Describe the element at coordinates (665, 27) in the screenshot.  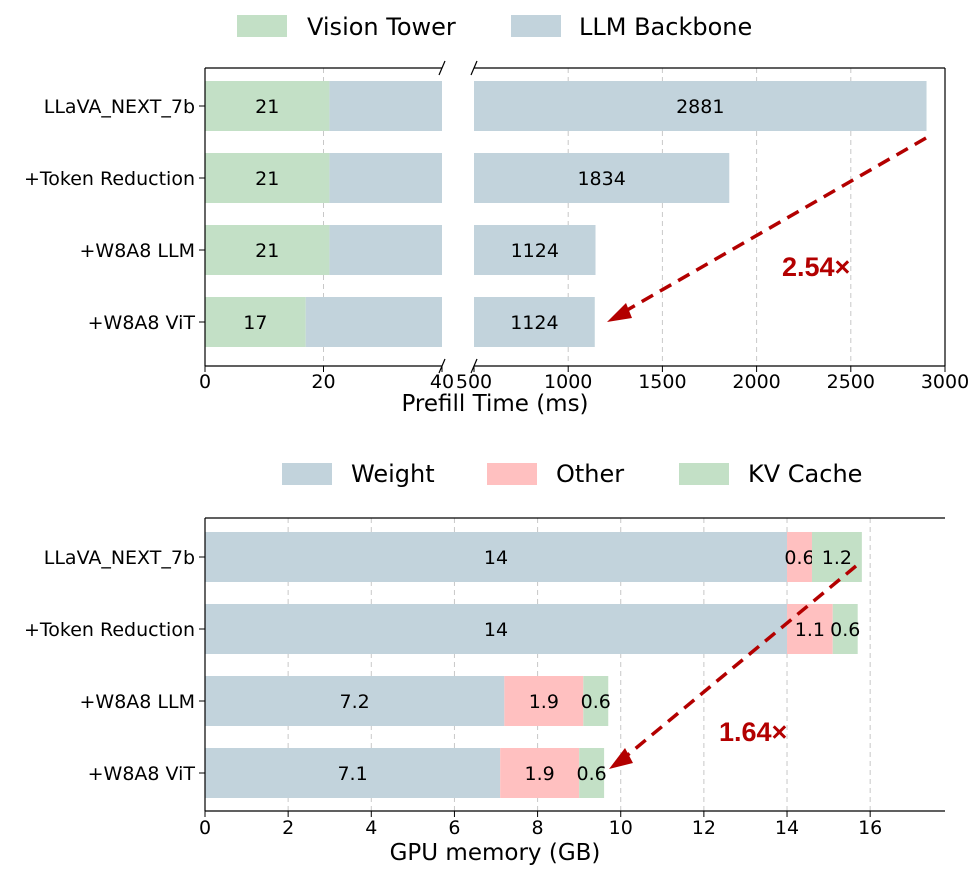
I see `legend-label-llm-backbone: LLM Backbone` at that location.